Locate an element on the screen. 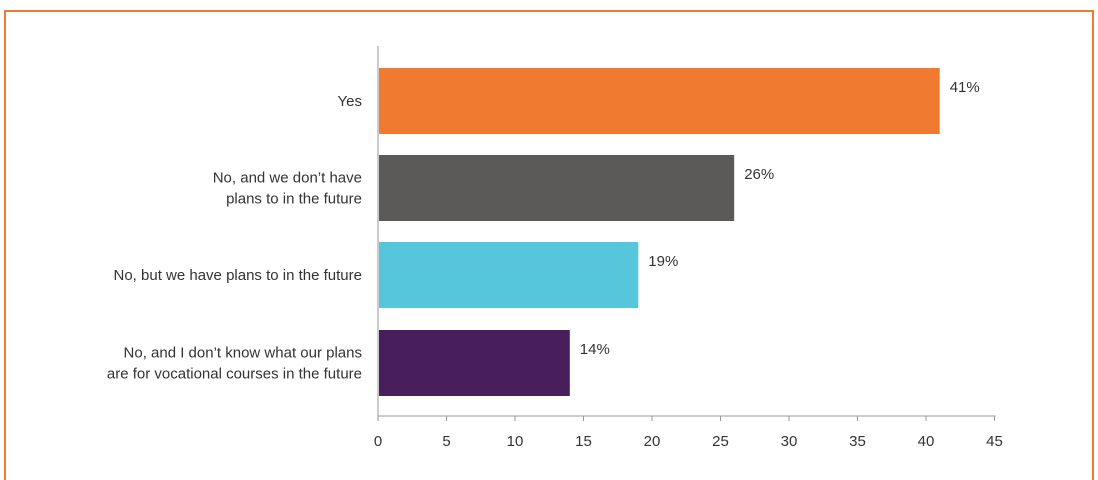 The image size is (1098, 480). bar-value-label: 19% is located at coordinates (663, 261).